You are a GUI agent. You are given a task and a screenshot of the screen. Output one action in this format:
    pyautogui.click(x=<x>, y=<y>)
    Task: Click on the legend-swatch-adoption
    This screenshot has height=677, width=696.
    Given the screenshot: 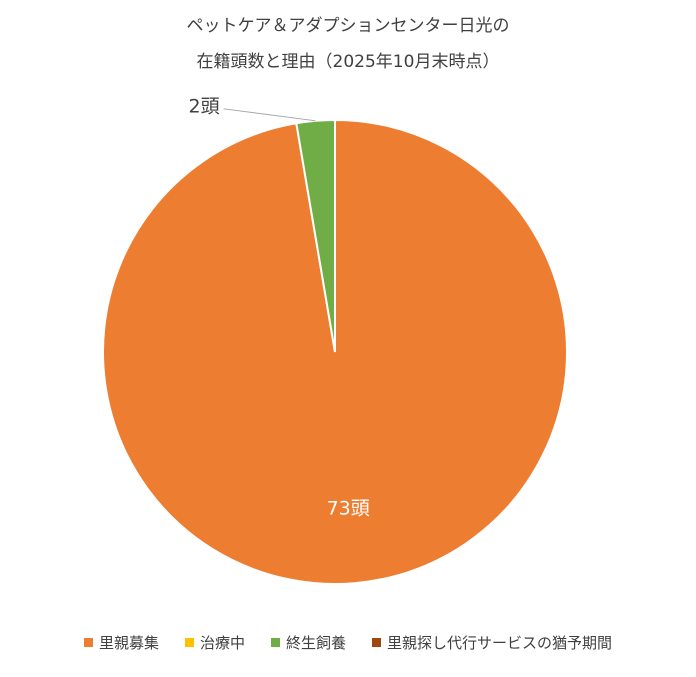 What is the action you would take?
    pyautogui.click(x=88, y=642)
    